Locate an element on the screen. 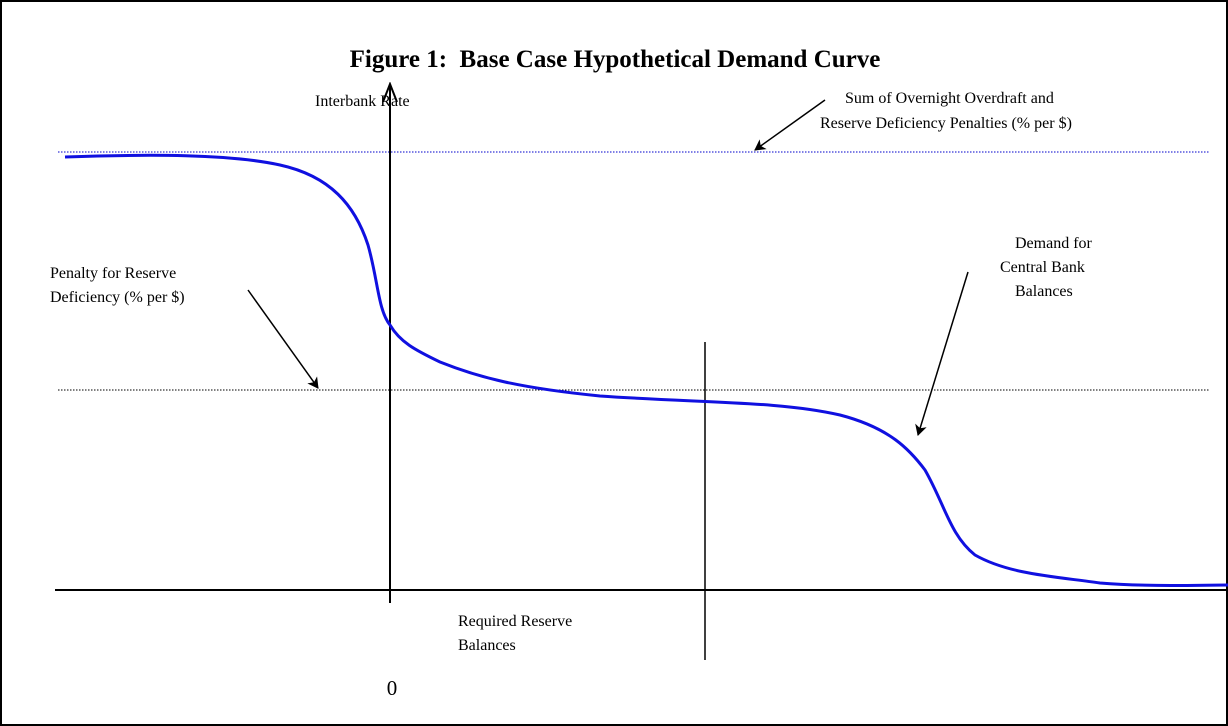 The width and height of the screenshot is (1228, 726). label: Demand for is located at coordinates (1054, 243).